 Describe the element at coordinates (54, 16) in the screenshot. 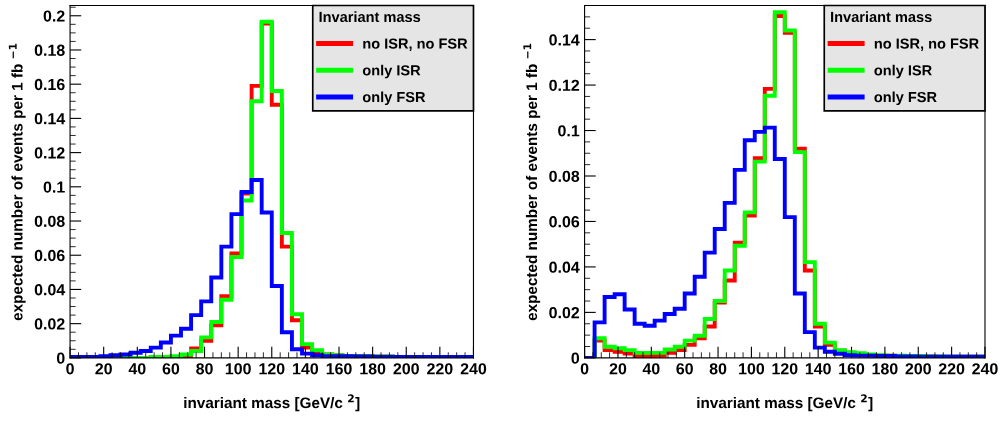

I see `y-tick-label: 0.2` at that location.